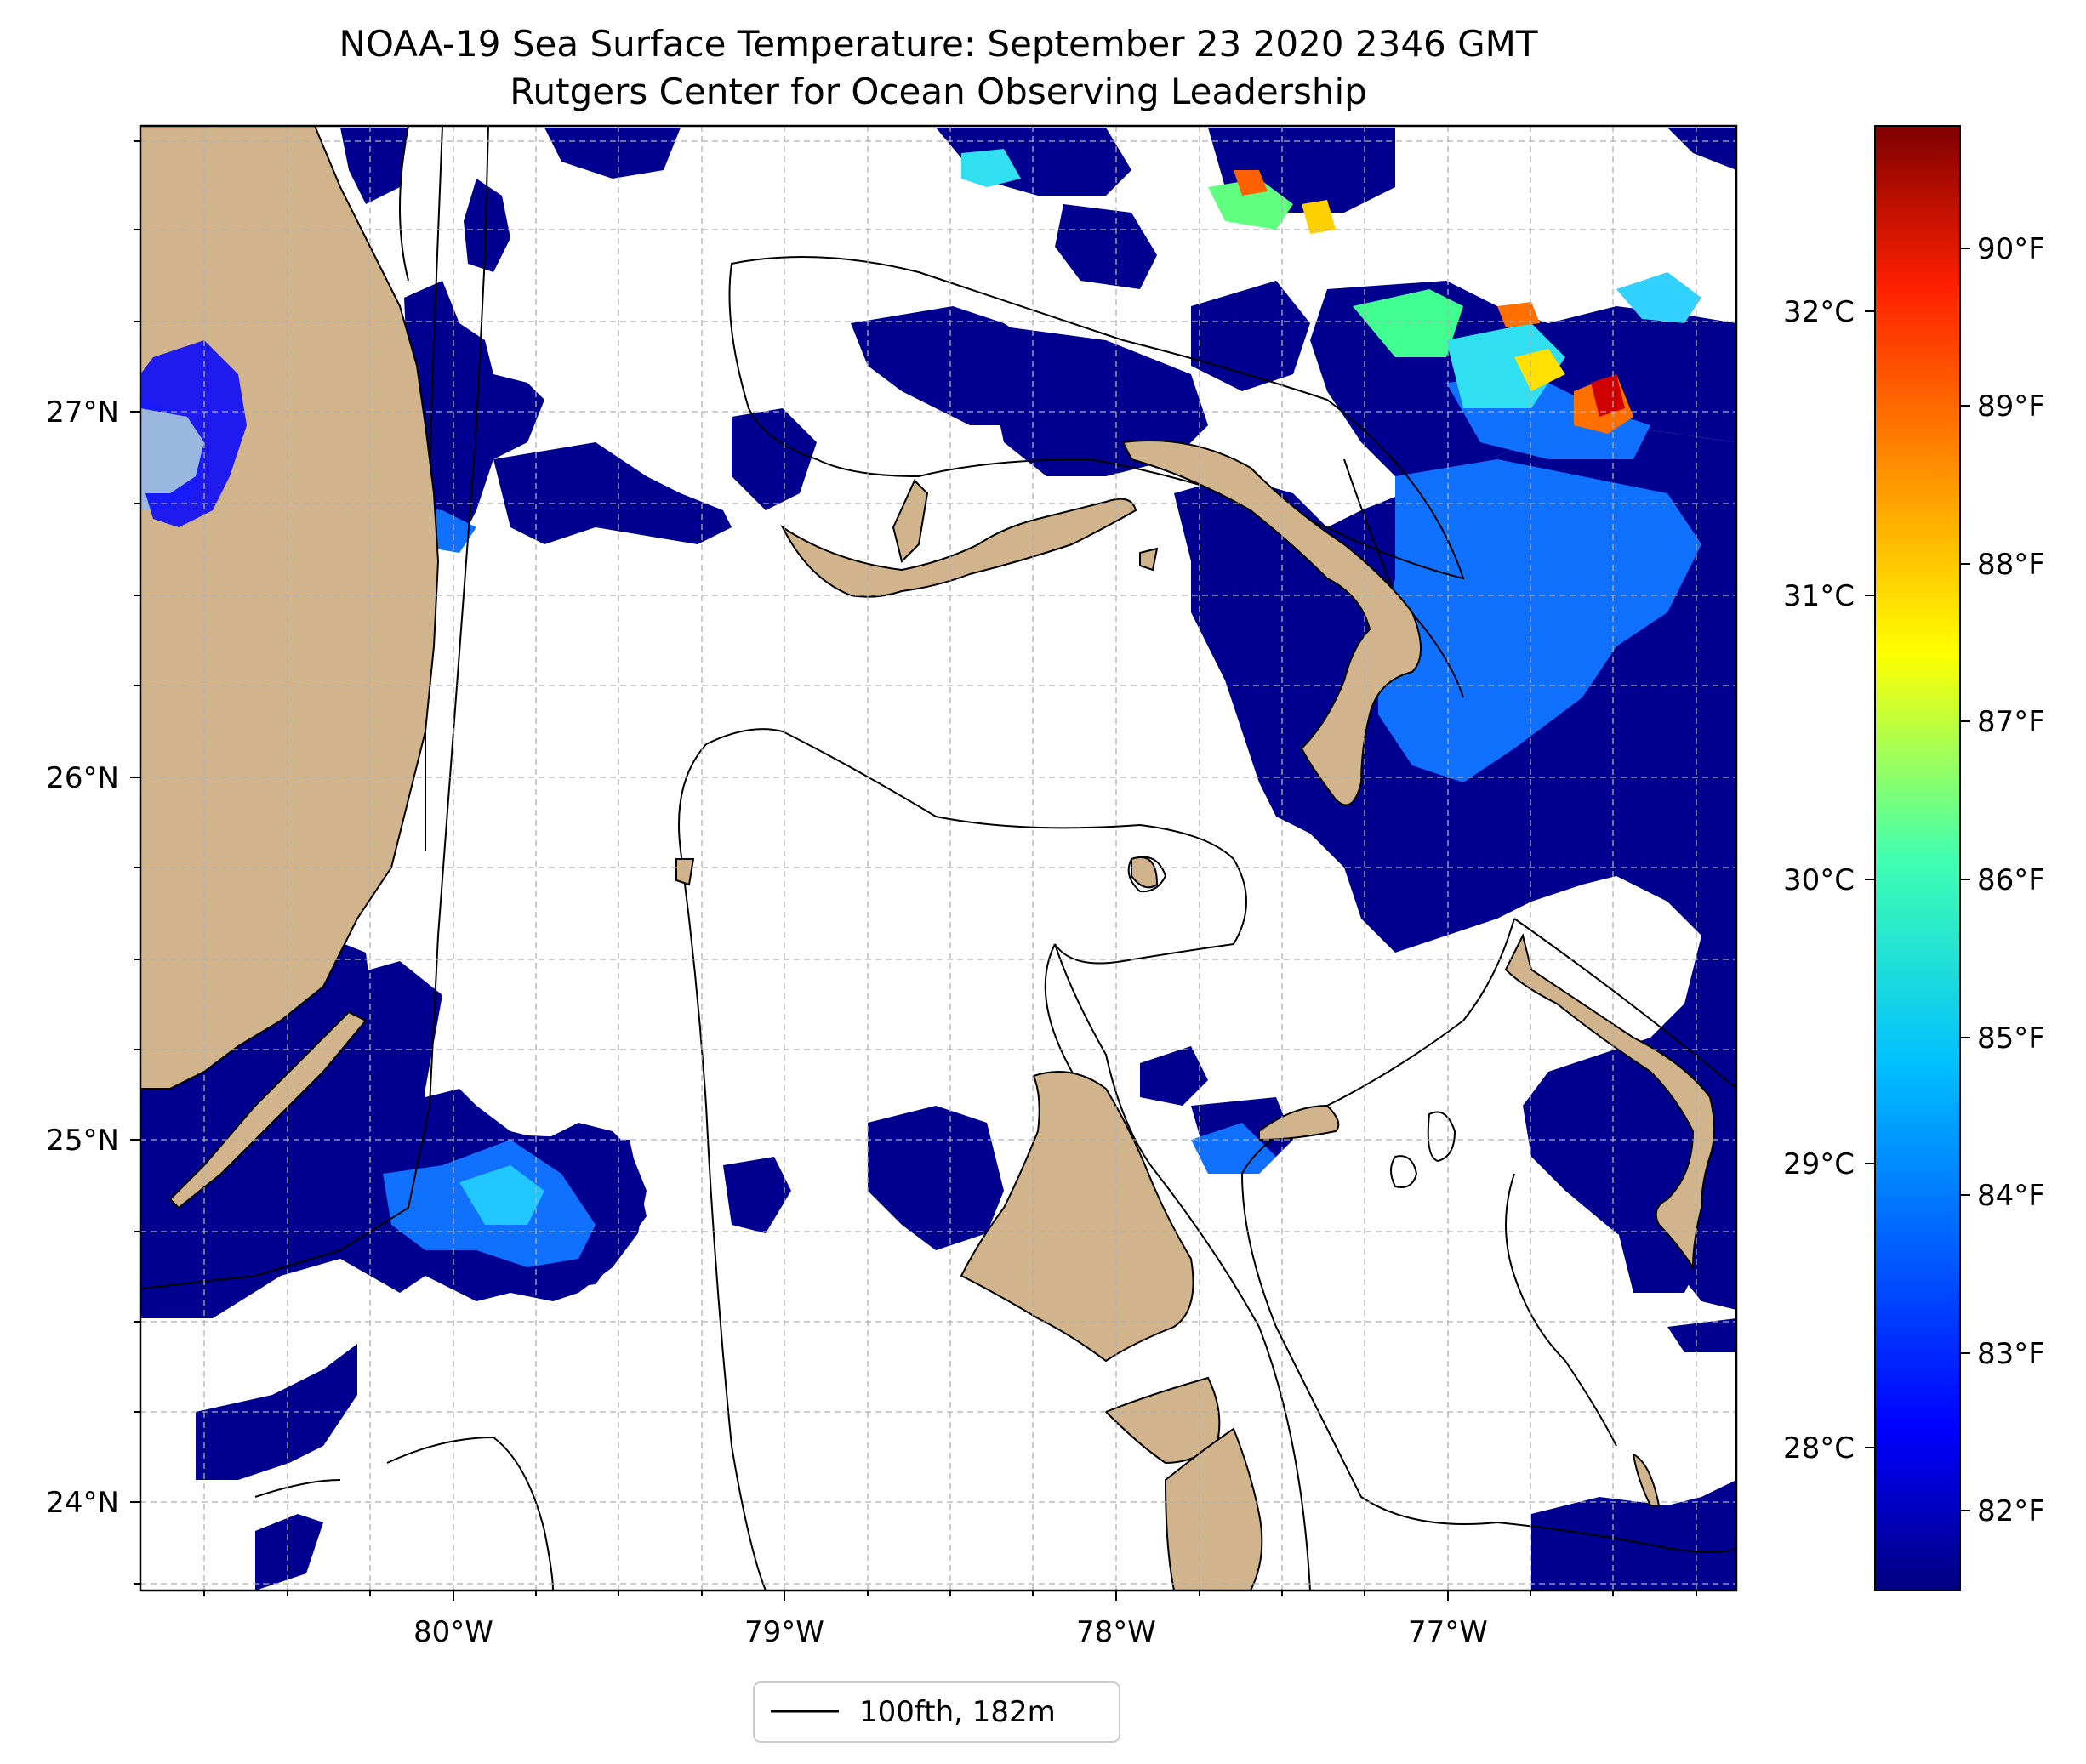  What do you see at coordinates (1819, 596) in the screenshot?
I see `colorbar-c-label: 31°C` at bounding box center [1819, 596].